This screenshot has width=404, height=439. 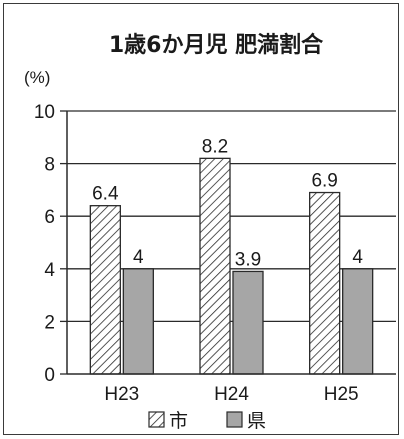 I want to click on y-tick-label: 0, so click(x=49, y=375).